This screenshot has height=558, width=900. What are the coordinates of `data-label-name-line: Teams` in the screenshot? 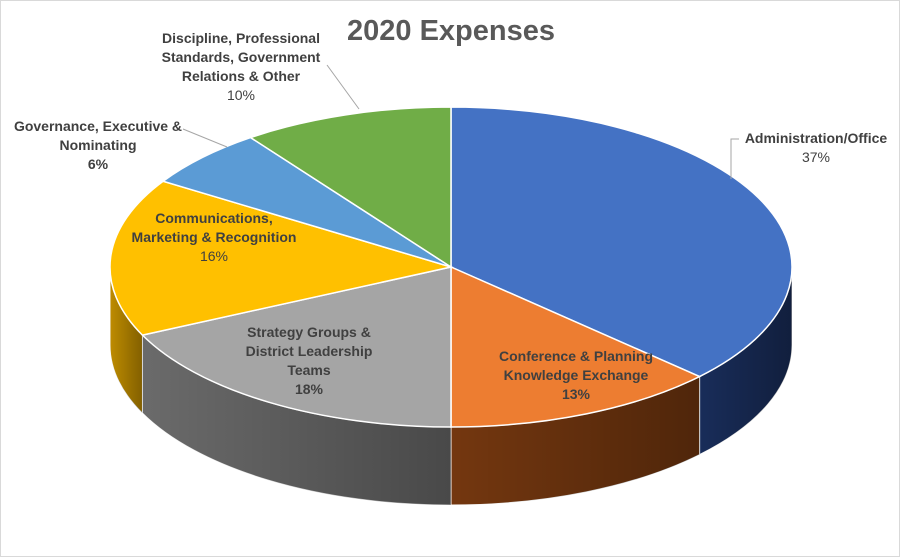 It's located at (309, 370).